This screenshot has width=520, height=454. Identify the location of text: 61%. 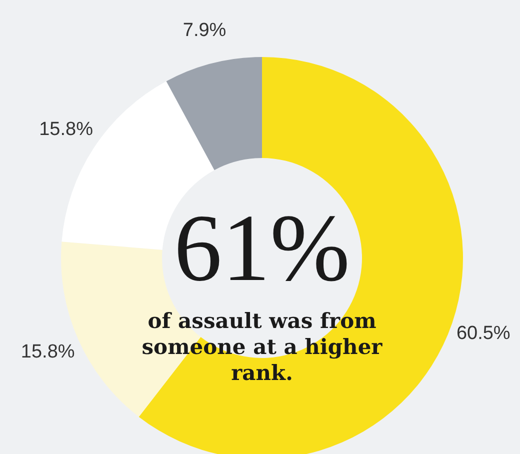
(262, 247).